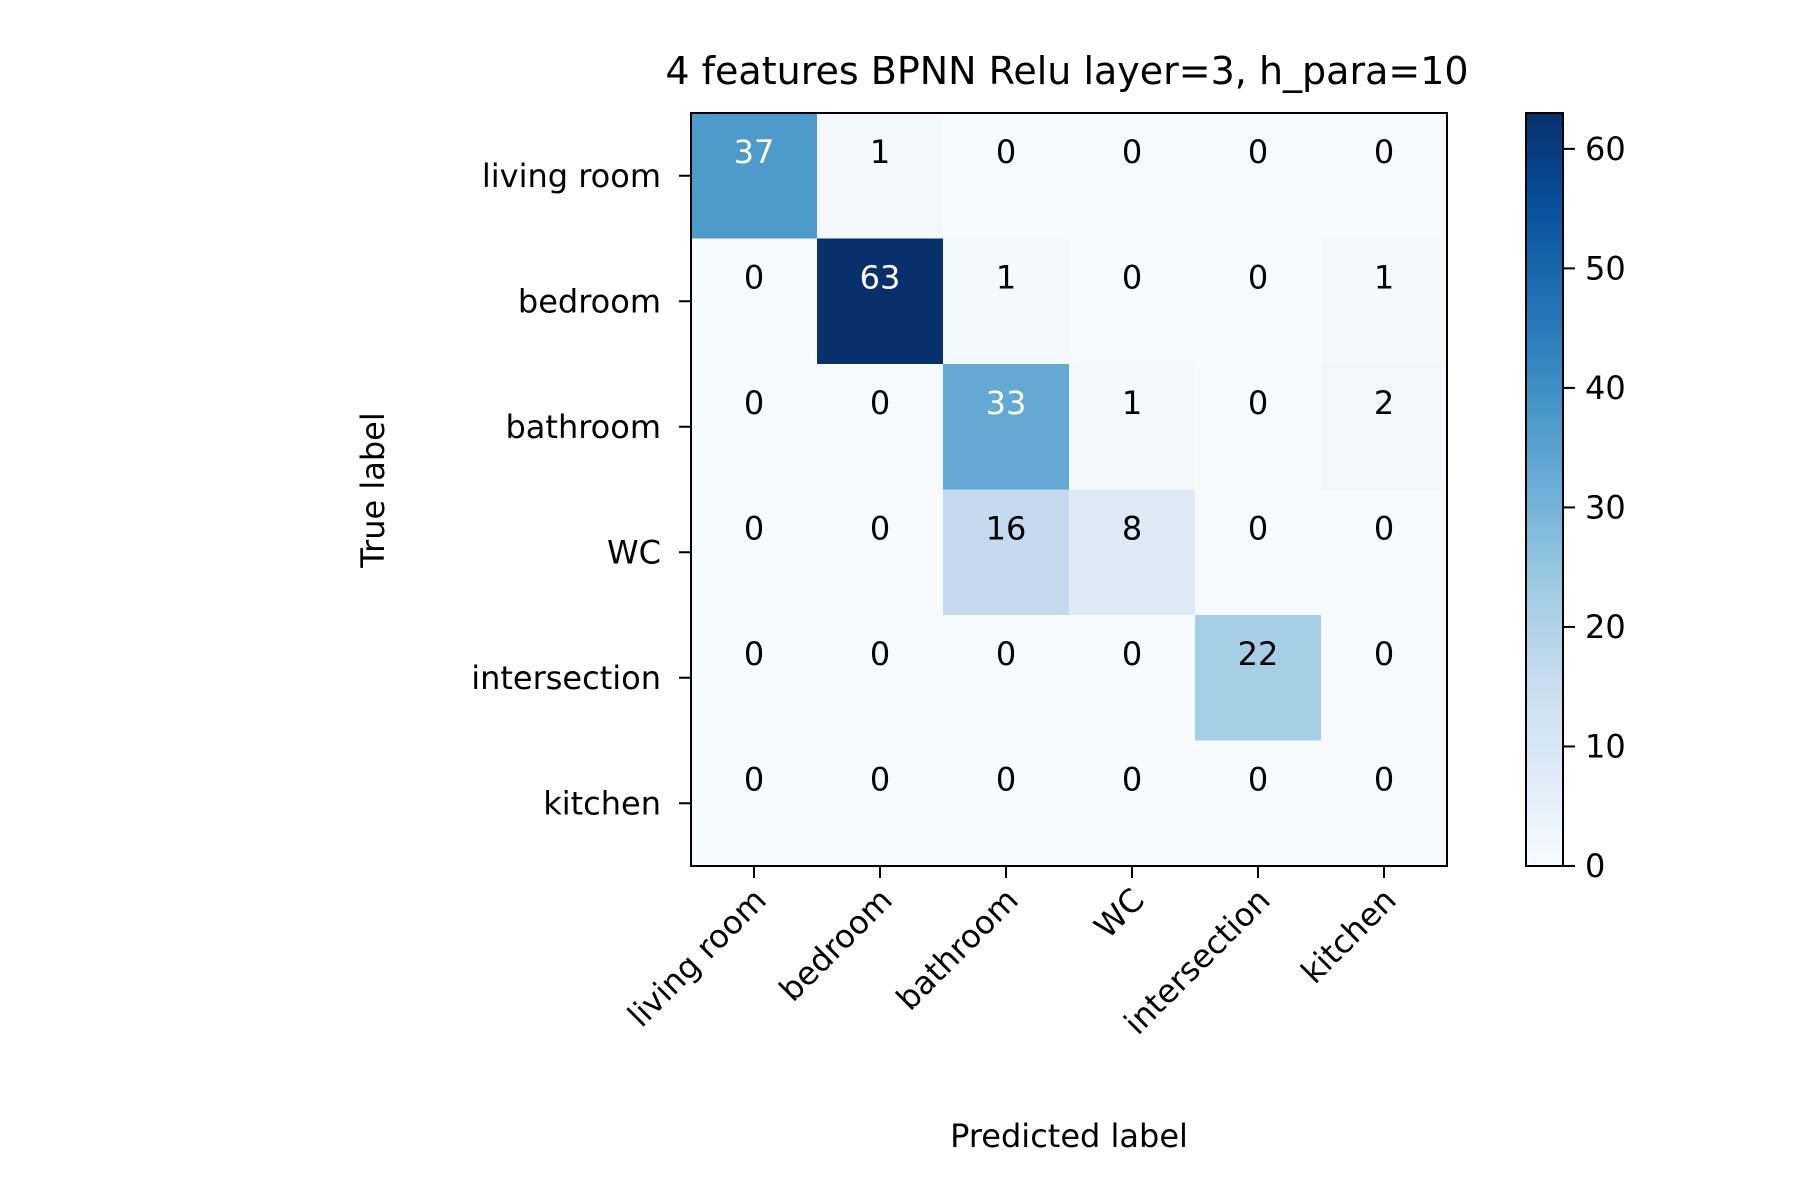  What do you see at coordinates (880, 278) in the screenshot?
I see `cell-value-label: 63` at bounding box center [880, 278].